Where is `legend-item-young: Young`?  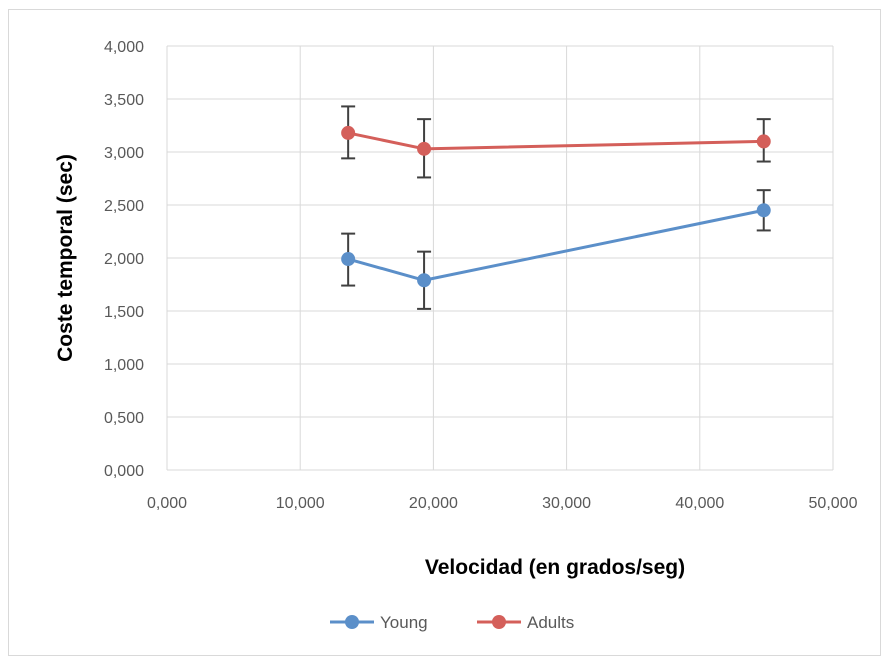
legend-item-young: Young is located at coordinates (379, 622).